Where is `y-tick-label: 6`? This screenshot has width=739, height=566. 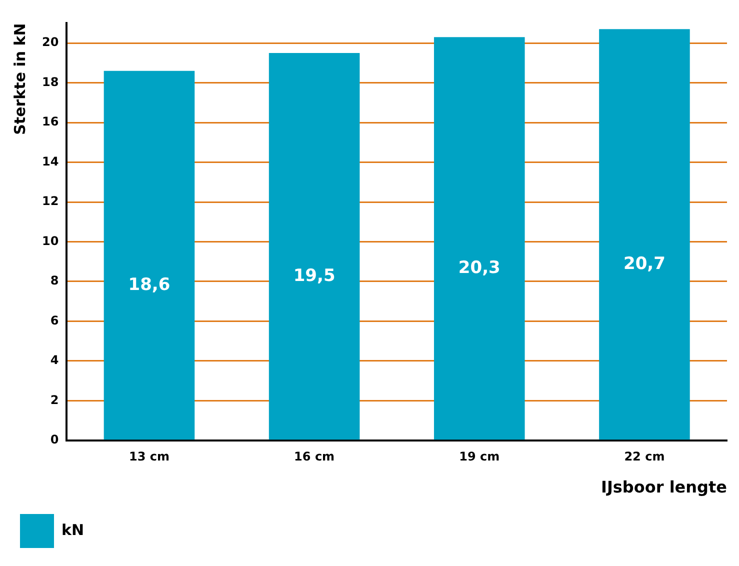 y-tick-label: 6 is located at coordinates (54, 320).